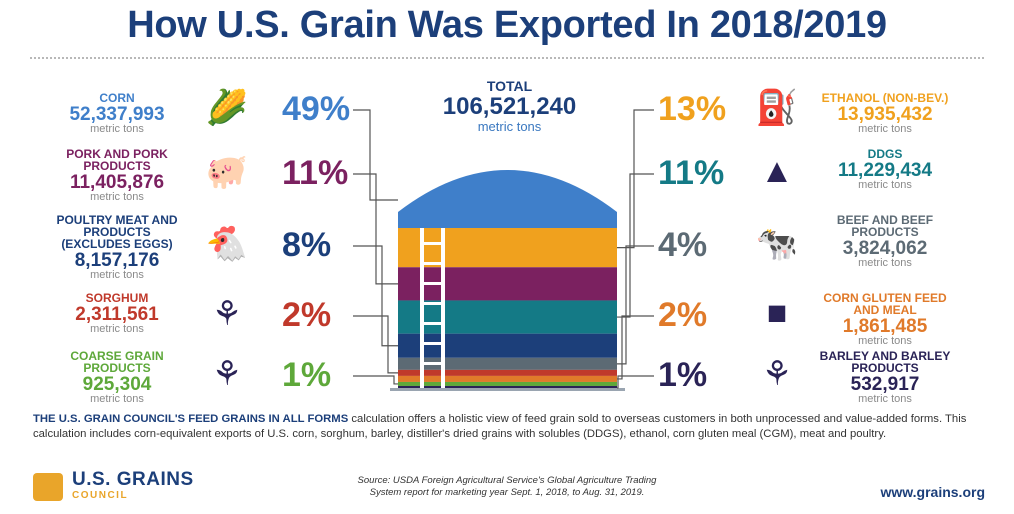  I want to click on total-label: TOTAL, so click(509, 86).